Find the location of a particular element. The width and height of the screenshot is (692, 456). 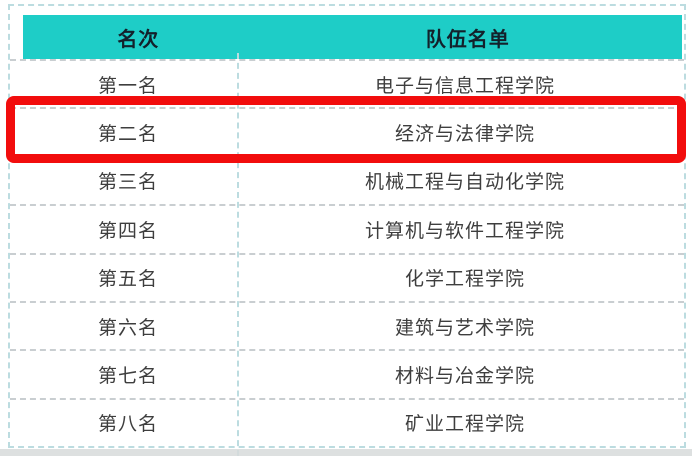

team-cell: 计算机与软件工程学院 is located at coordinates (464, 231).